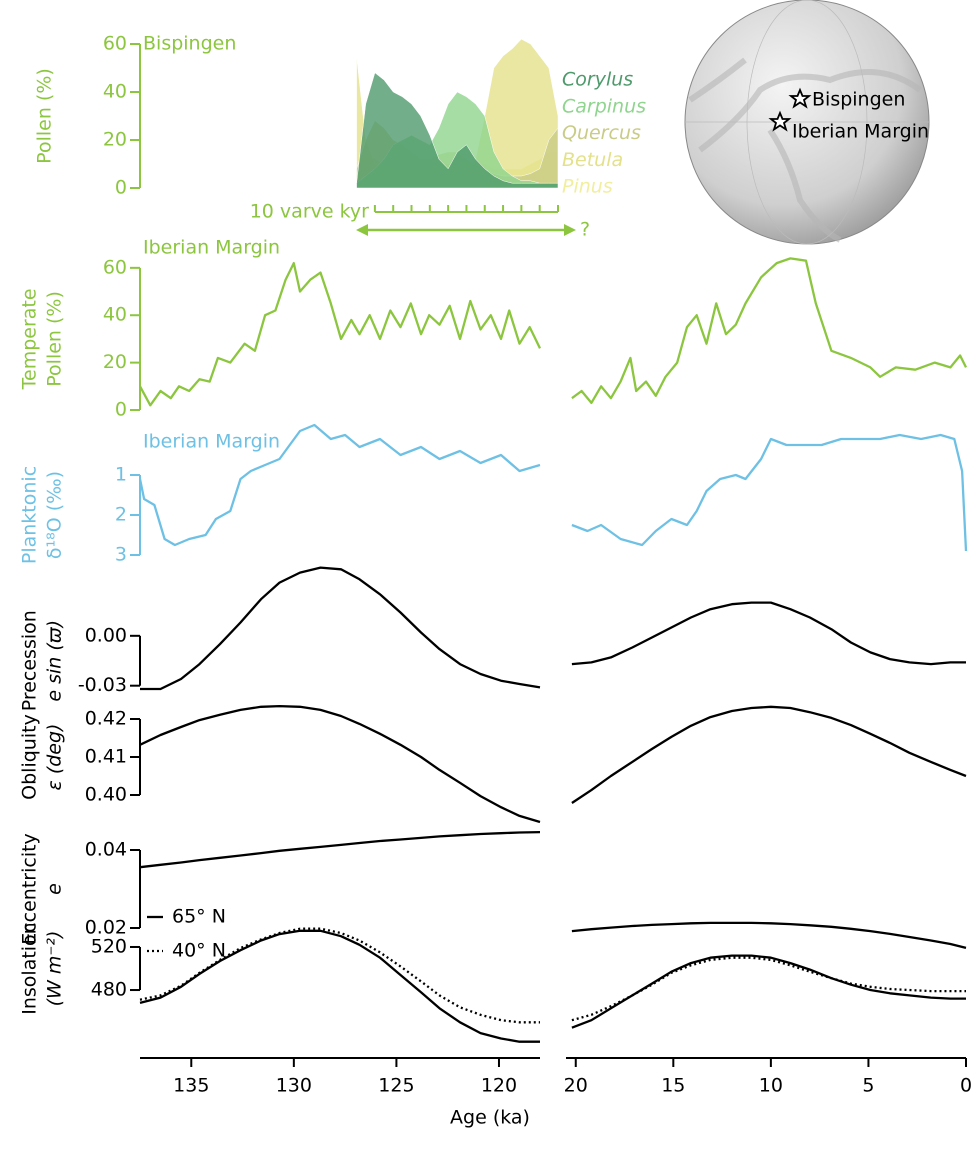  Describe the element at coordinates (396, 1086) in the screenshot. I see `x-tick-label: 125` at that location.